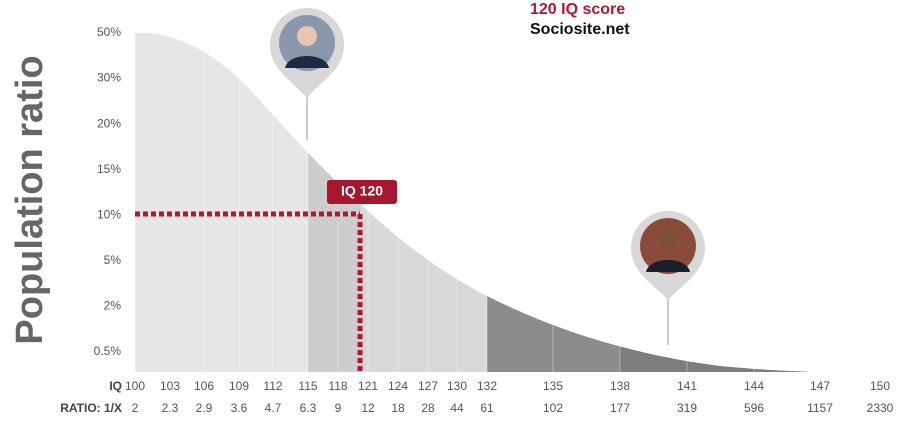  What do you see at coordinates (113, 306) in the screenshot?
I see `y-tick-label: 2%` at bounding box center [113, 306].